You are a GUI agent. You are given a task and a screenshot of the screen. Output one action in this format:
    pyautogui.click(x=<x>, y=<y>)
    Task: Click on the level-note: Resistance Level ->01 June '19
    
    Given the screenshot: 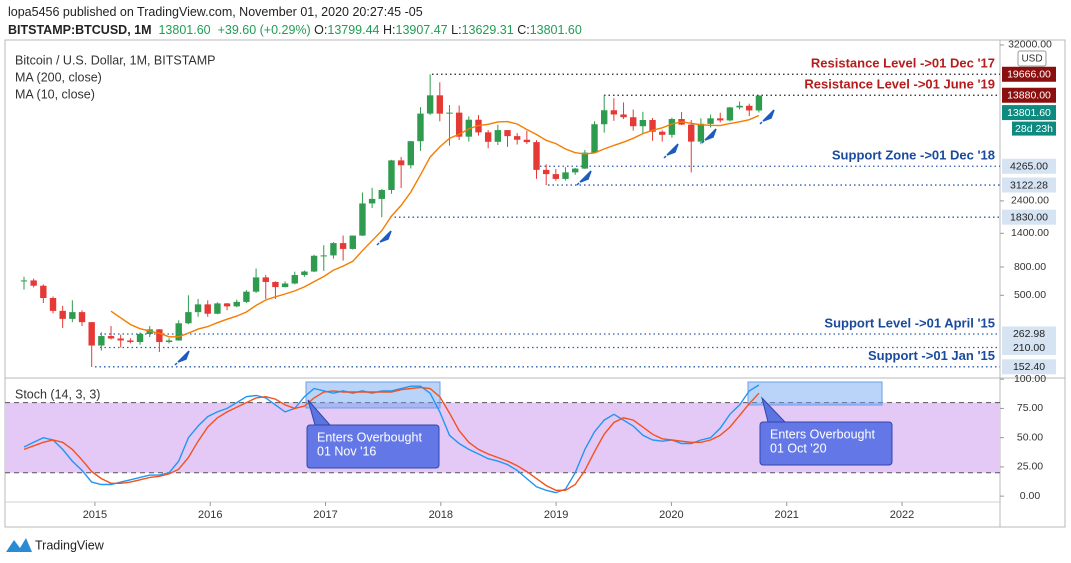 What is the action you would take?
    pyautogui.click(x=899, y=84)
    